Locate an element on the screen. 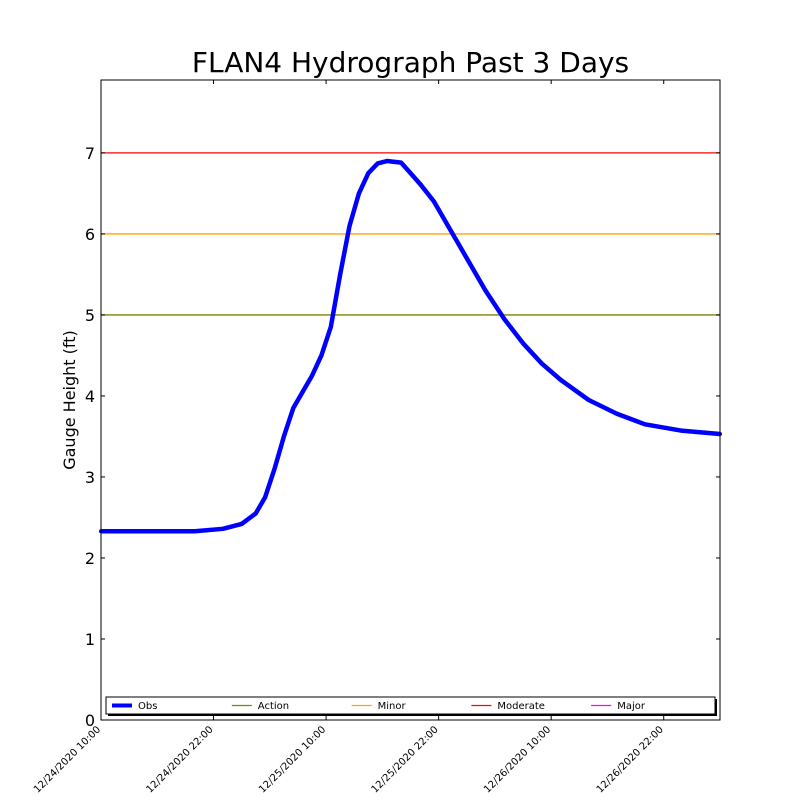 The height and width of the screenshot is (800, 800). y-tick-label: 5 is located at coordinates (90, 315).